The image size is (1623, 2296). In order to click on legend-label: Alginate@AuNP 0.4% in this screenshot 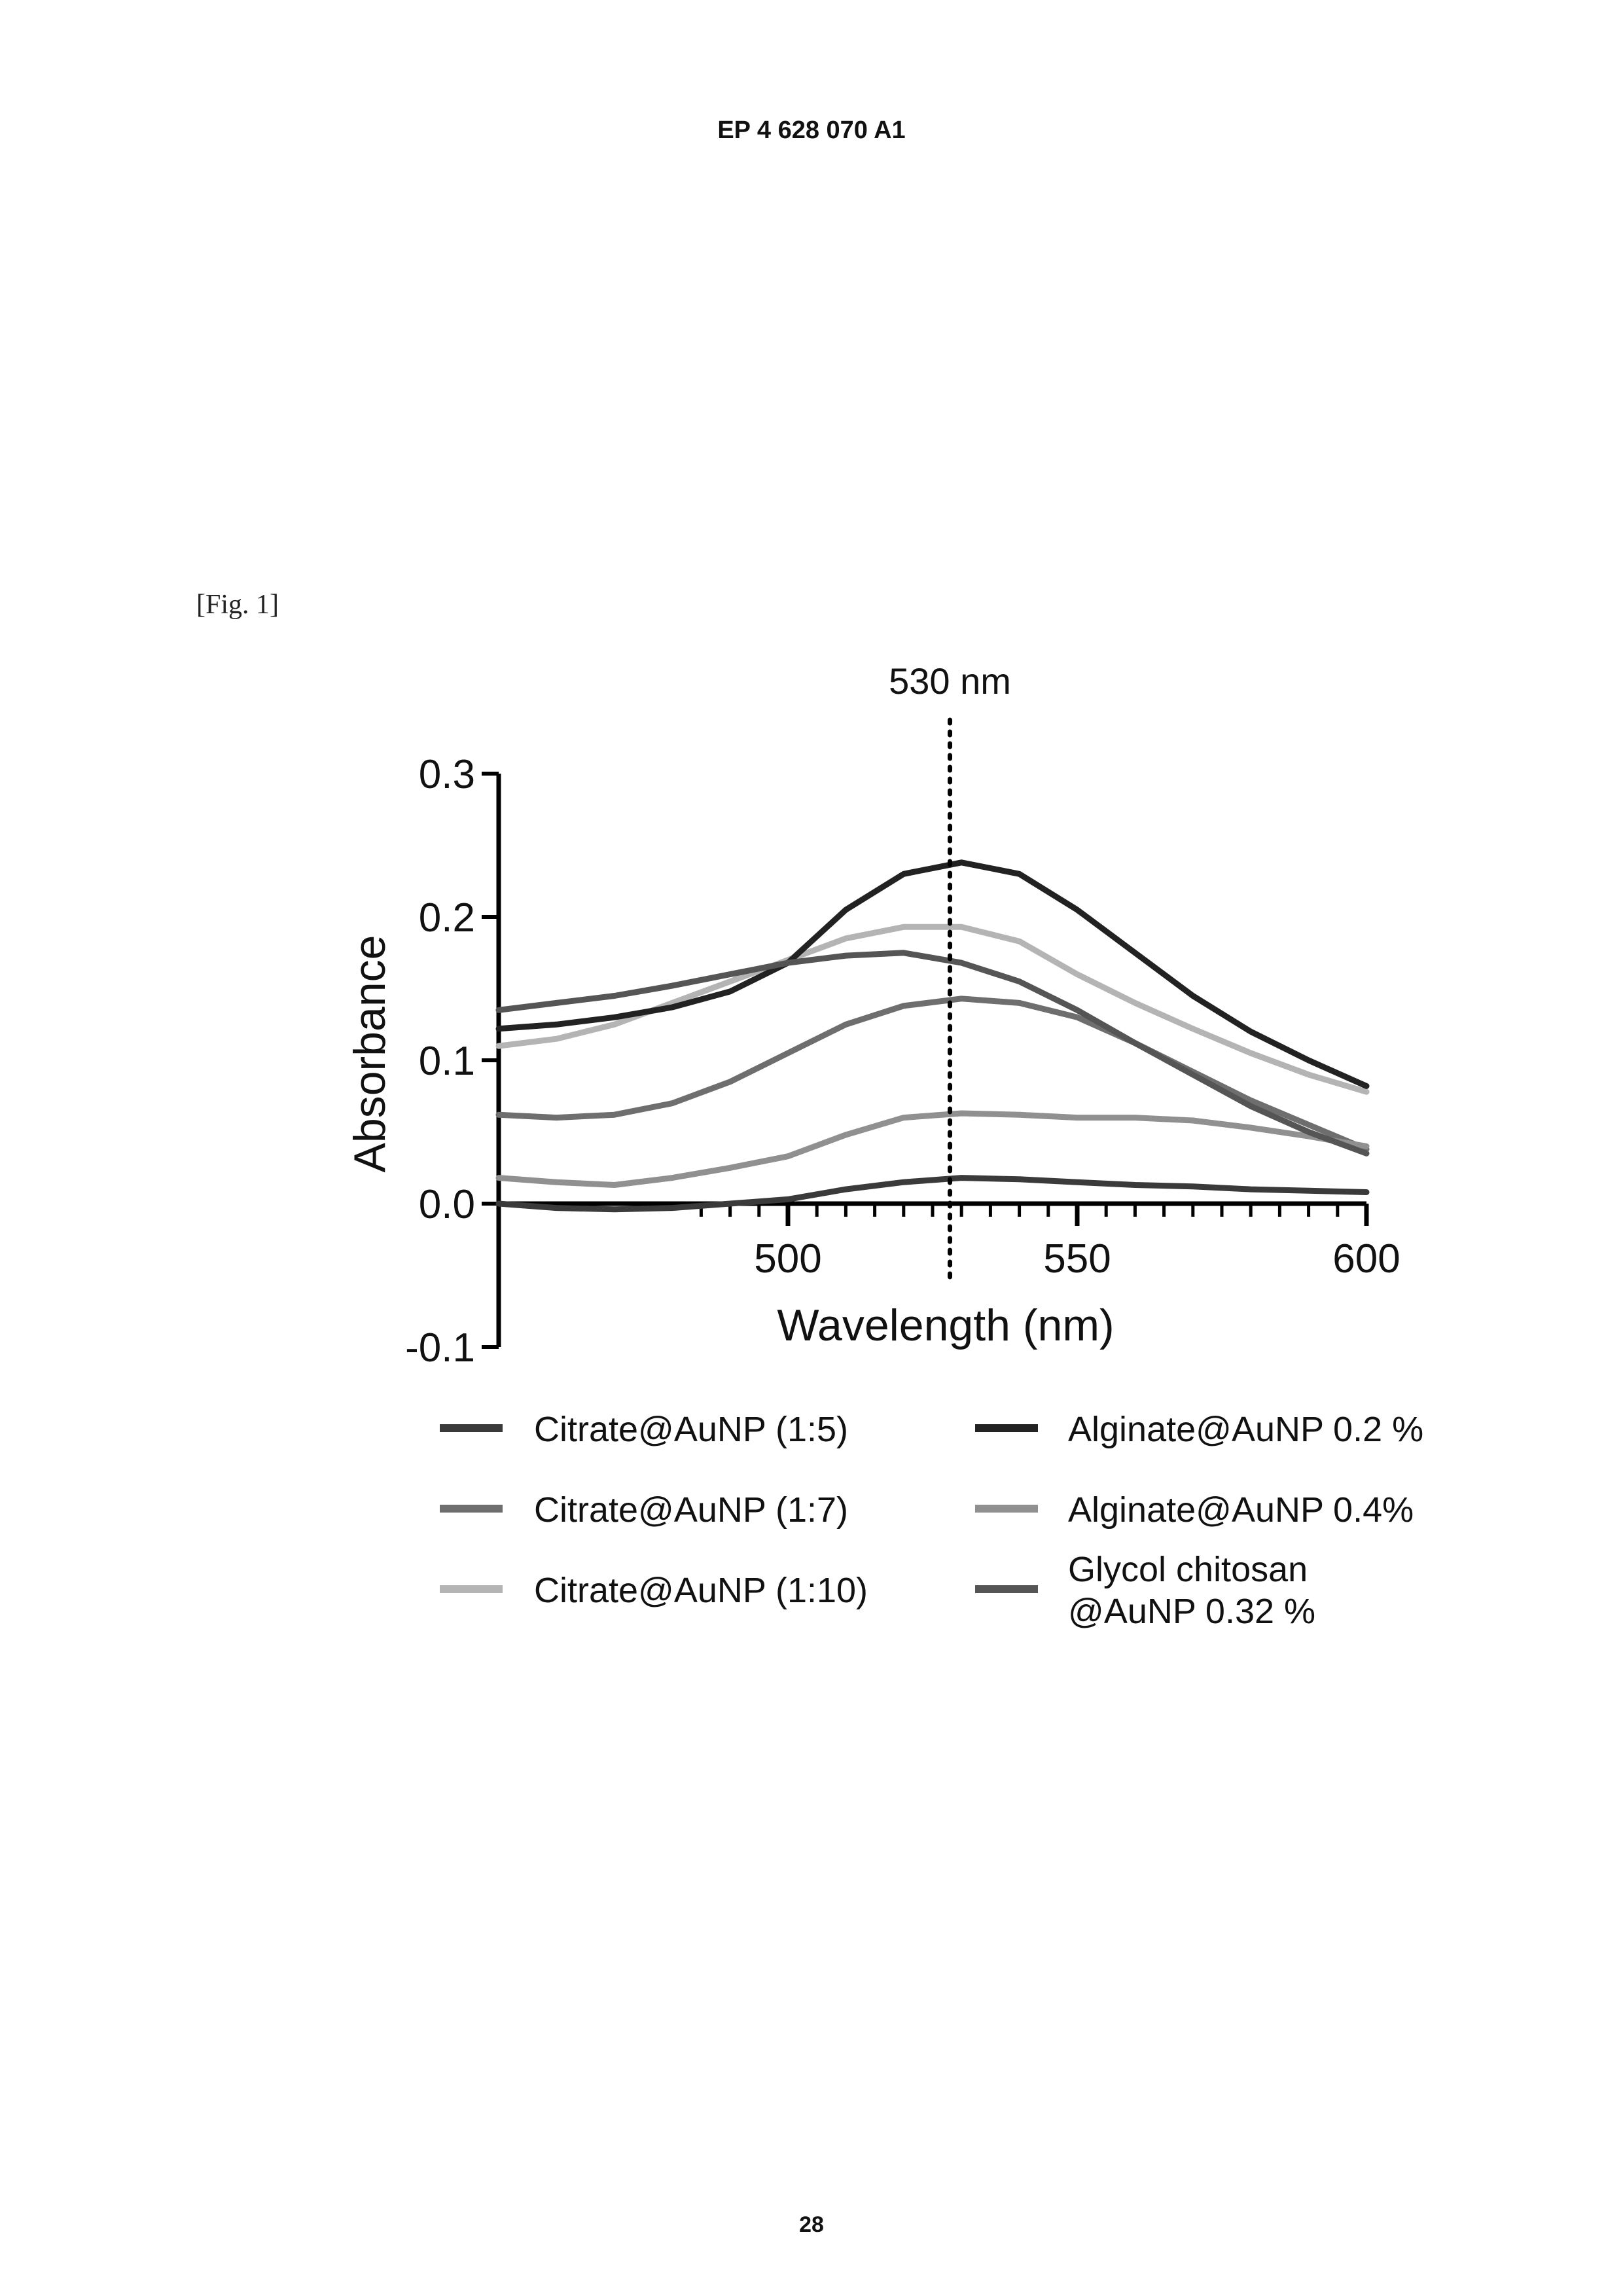, I will do `click(1241, 1510)`.